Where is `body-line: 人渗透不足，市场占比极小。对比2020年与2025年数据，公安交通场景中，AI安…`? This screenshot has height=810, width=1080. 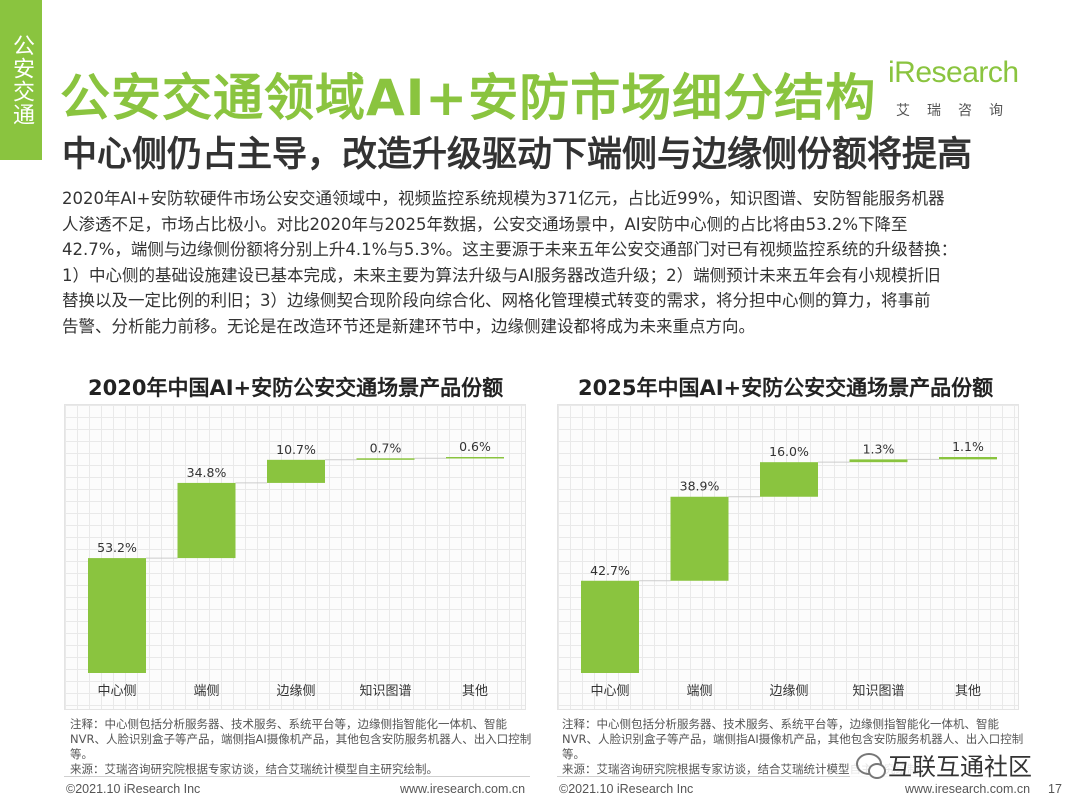 body-line: 人渗透不足，市场占比极小。对比2020年与2025年数据，公安交通场景中，AI安… is located at coordinates (485, 224).